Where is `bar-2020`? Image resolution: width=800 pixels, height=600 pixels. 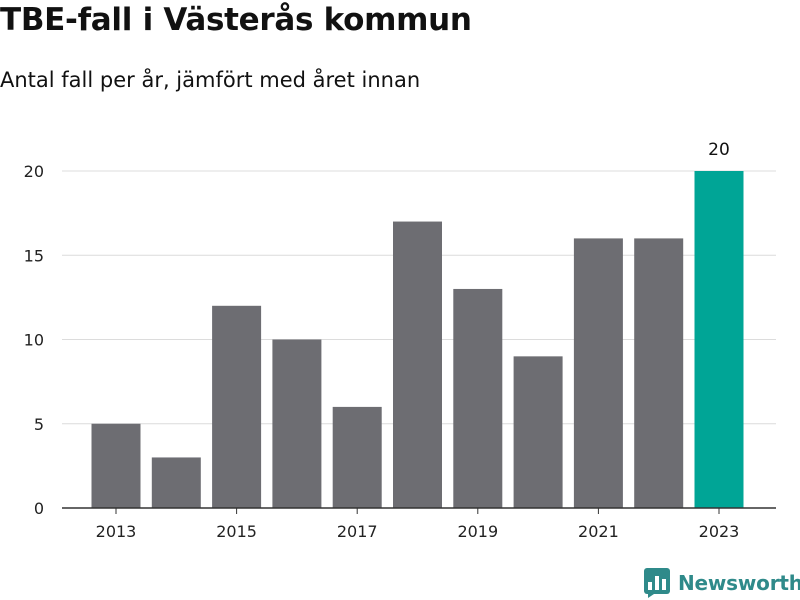
bar-2020 is located at coordinates (538, 432).